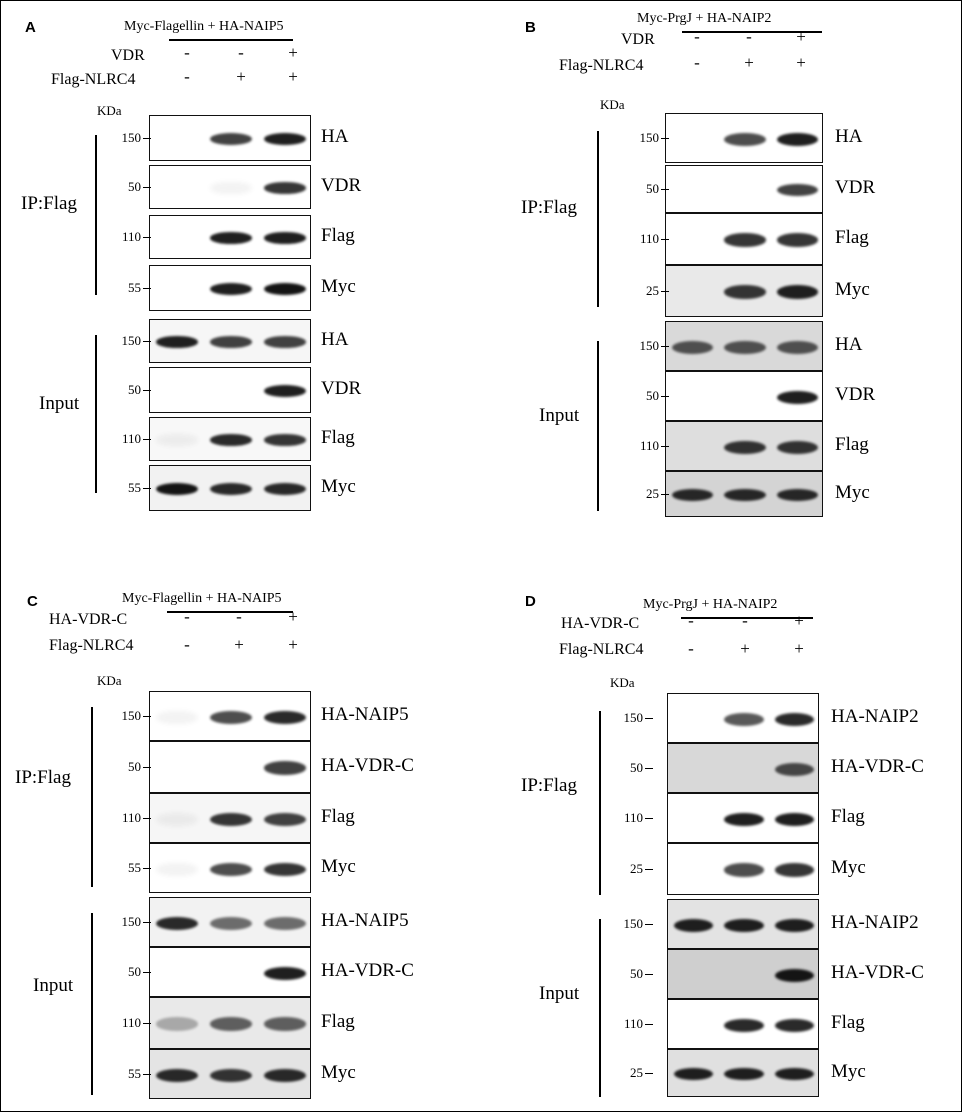 This screenshot has width=962, height=1112. Describe the element at coordinates (638, 39) in the screenshot. I see `condition-label: VDR` at that location.